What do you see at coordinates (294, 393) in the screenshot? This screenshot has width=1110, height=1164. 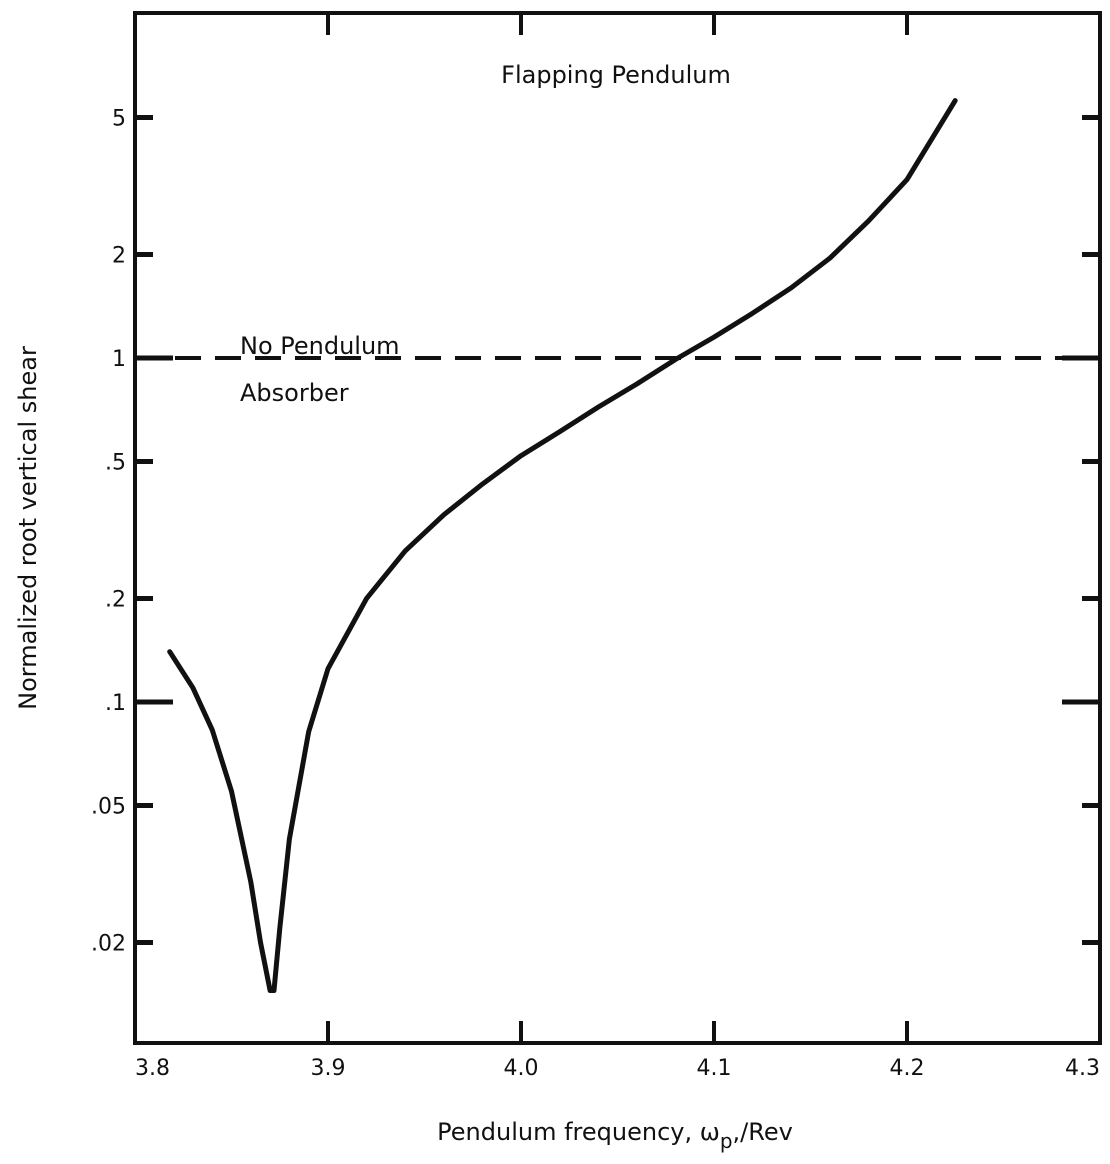 I see `annotation-absorber: Absorber` at bounding box center [294, 393].